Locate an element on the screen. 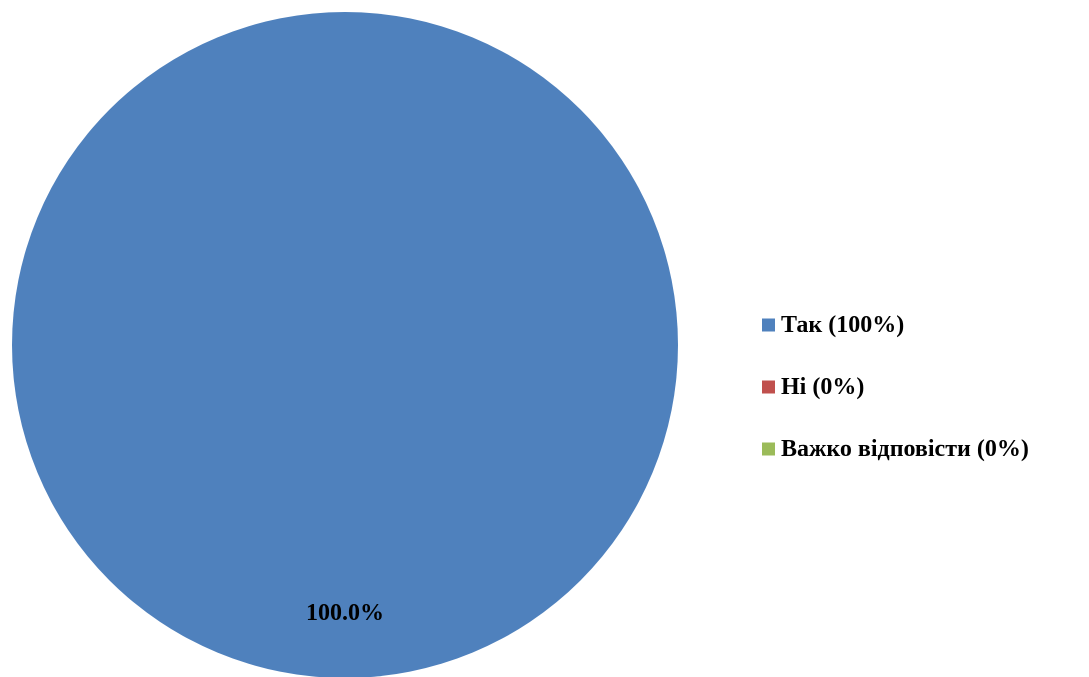 The height and width of the screenshot is (677, 1089). pie-data-labels: 100.0% is located at coordinates (345, 613).